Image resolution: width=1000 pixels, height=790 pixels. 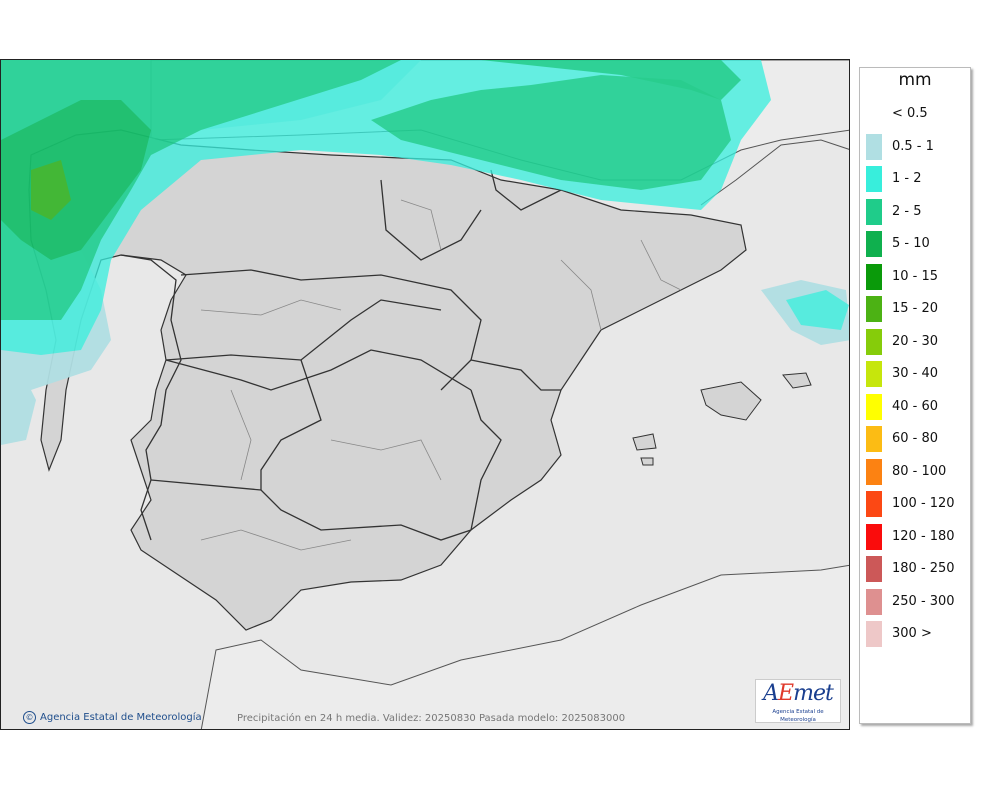 I want to click on credit-label: Agencia Estatal de Meteorología, so click(x=121, y=717).